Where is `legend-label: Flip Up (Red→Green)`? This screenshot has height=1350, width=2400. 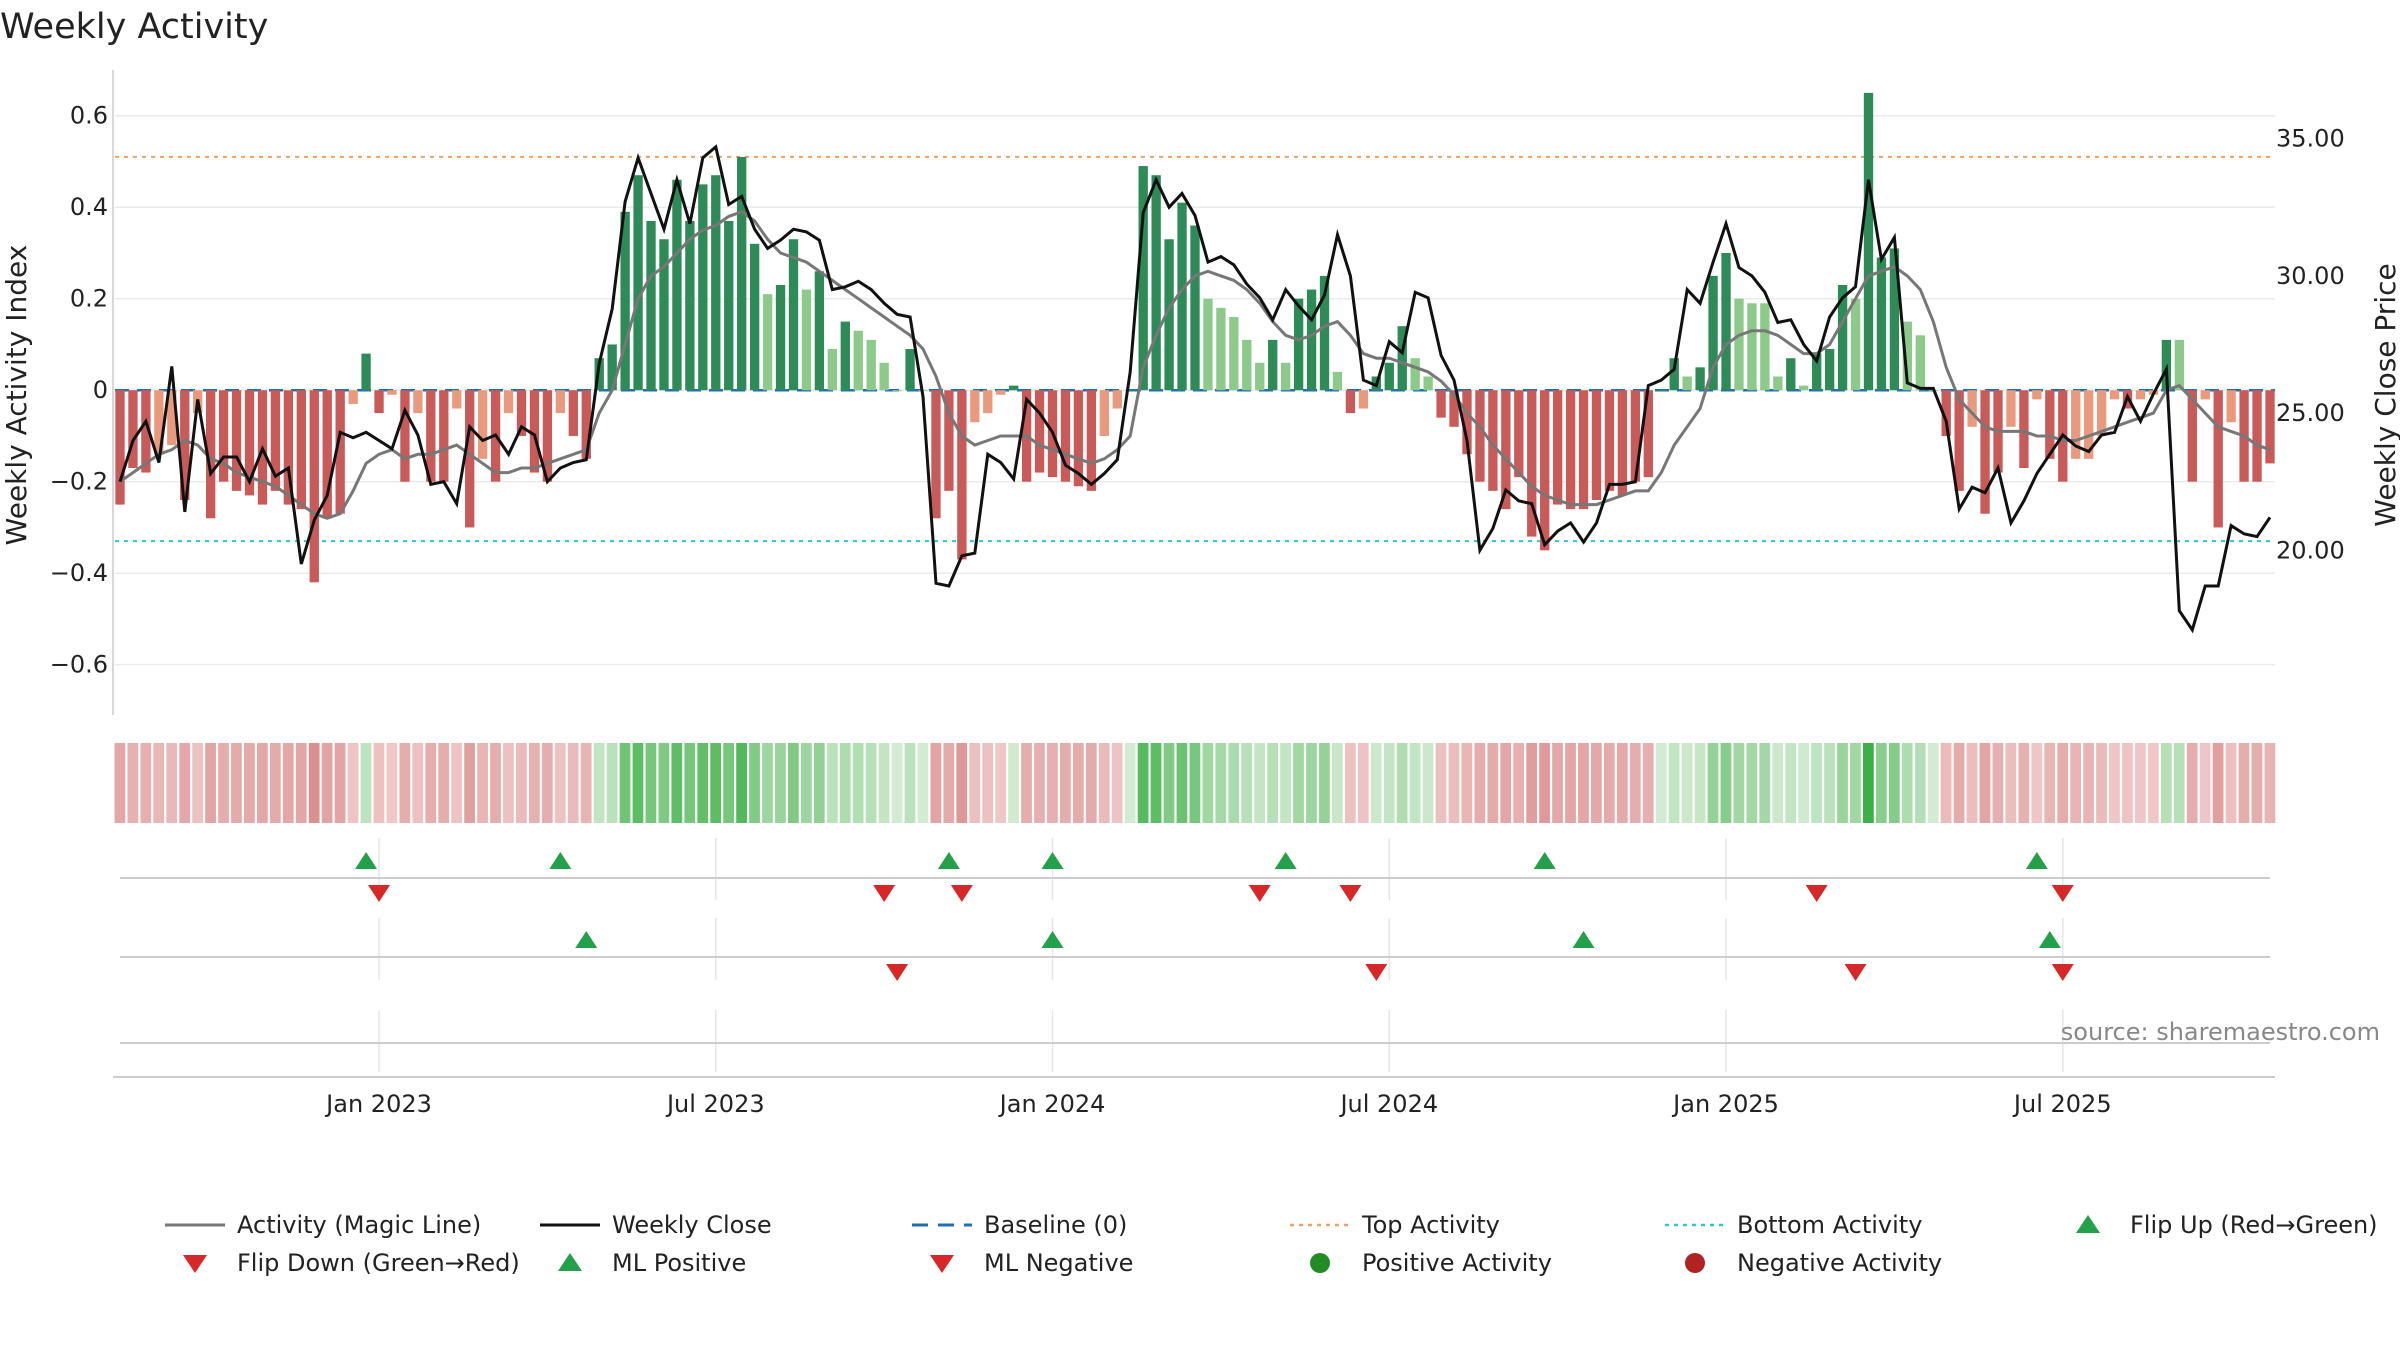 legend-label: Flip Up (Red→Green) is located at coordinates (2254, 1225).